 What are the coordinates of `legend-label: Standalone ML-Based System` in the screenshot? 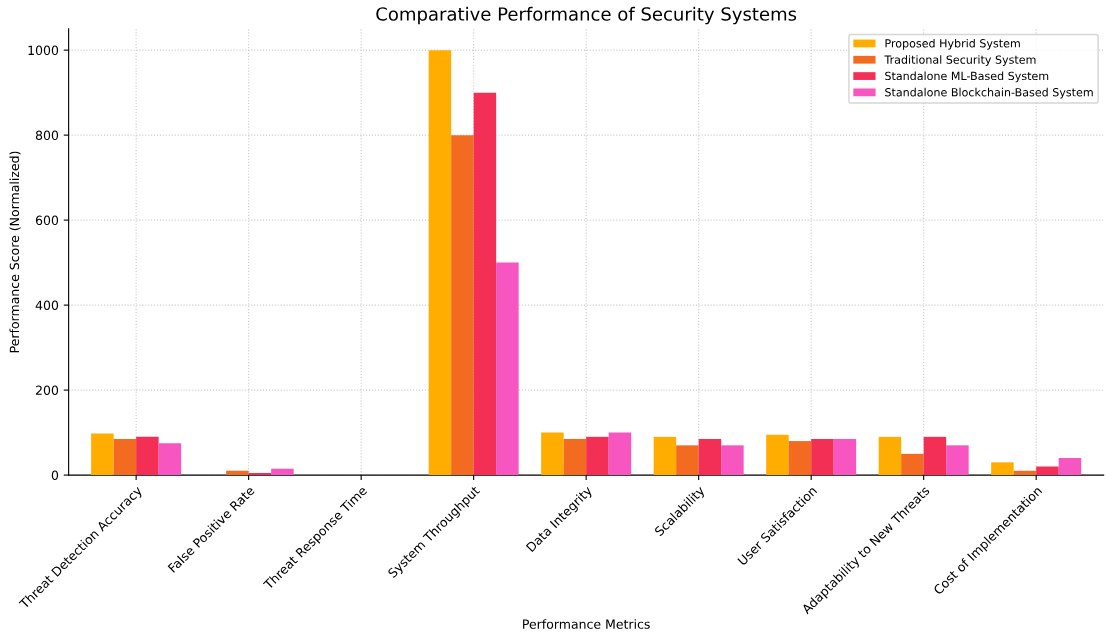 It's located at (967, 77).